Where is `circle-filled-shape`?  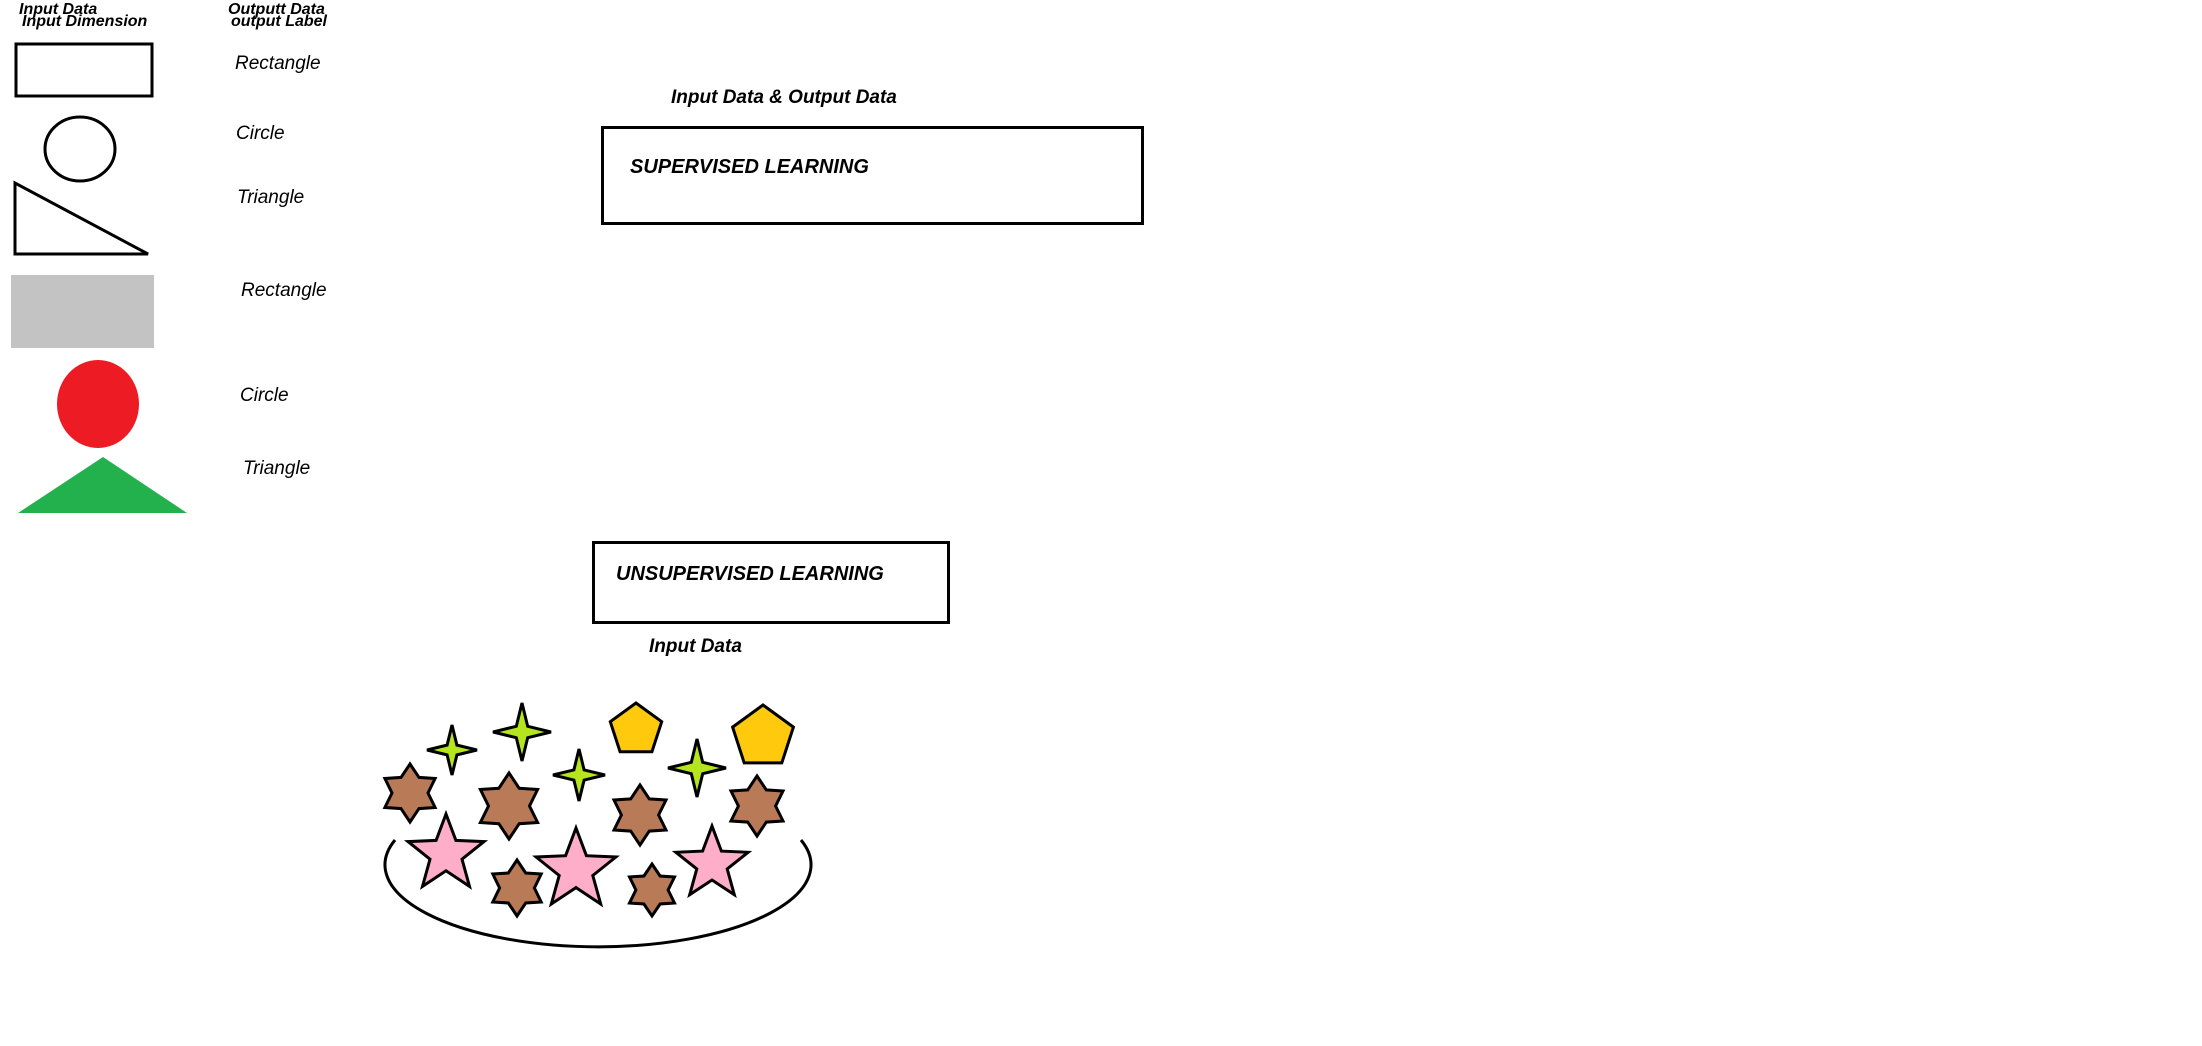
circle-filled-shape is located at coordinates (98, 404).